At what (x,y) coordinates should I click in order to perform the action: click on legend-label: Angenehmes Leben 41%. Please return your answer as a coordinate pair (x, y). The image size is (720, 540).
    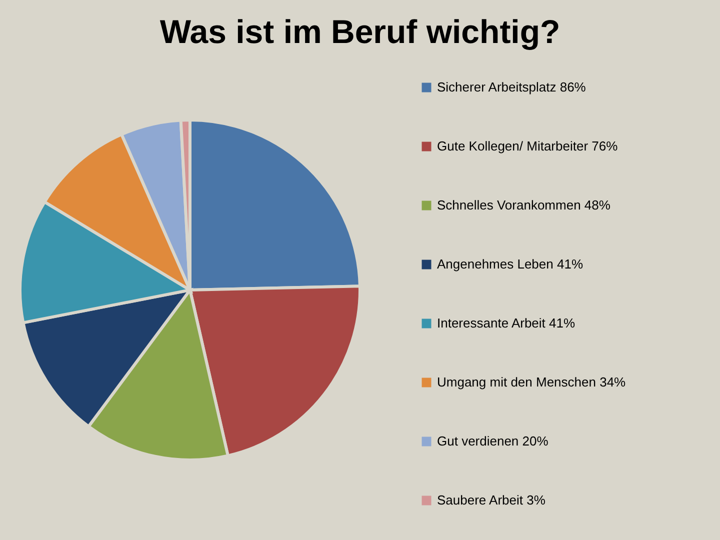
    Looking at the image, I should click on (510, 264).